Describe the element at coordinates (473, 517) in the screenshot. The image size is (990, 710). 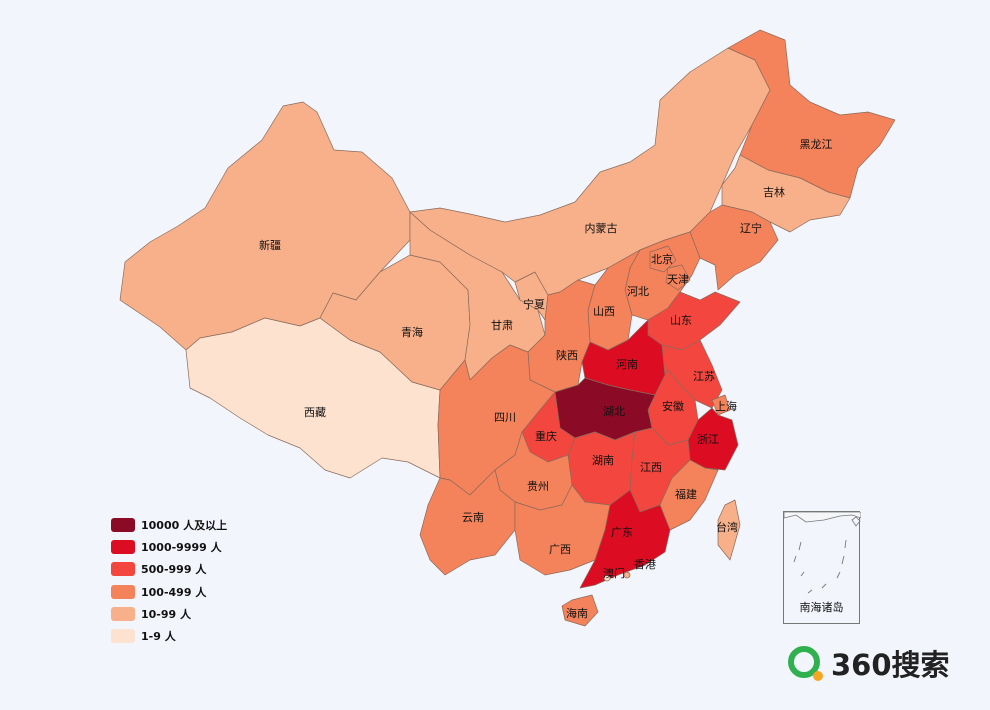
I see `label-yunnan: 云南` at that location.